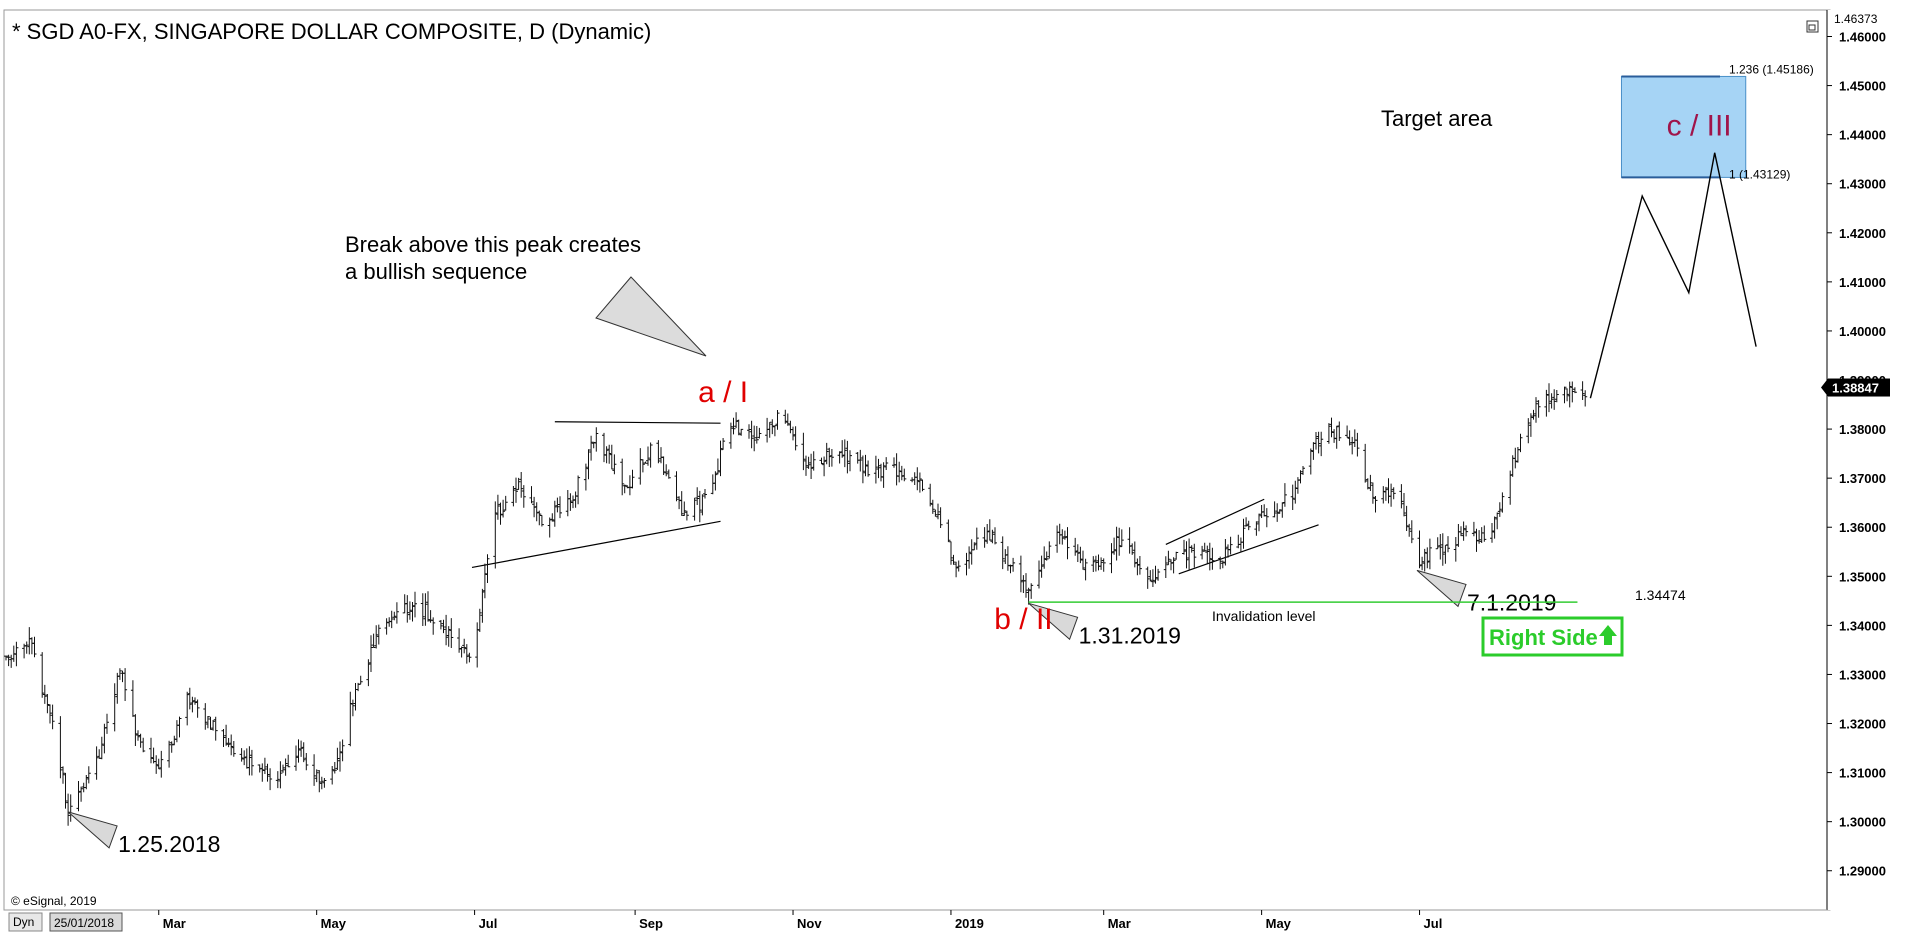  Describe the element at coordinates (1862, 233) in the screenshot. I see `y-tick-label: 1.42000` at that location.